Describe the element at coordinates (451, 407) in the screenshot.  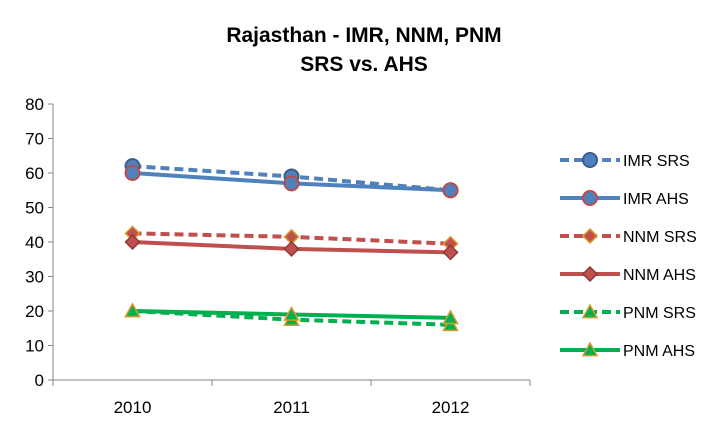
I see `x-tick-label: 2012` at that location.